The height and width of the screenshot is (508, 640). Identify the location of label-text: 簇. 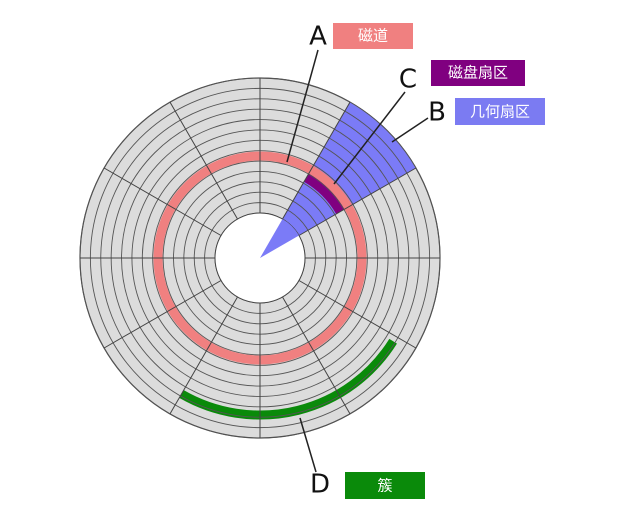
(384, 486).